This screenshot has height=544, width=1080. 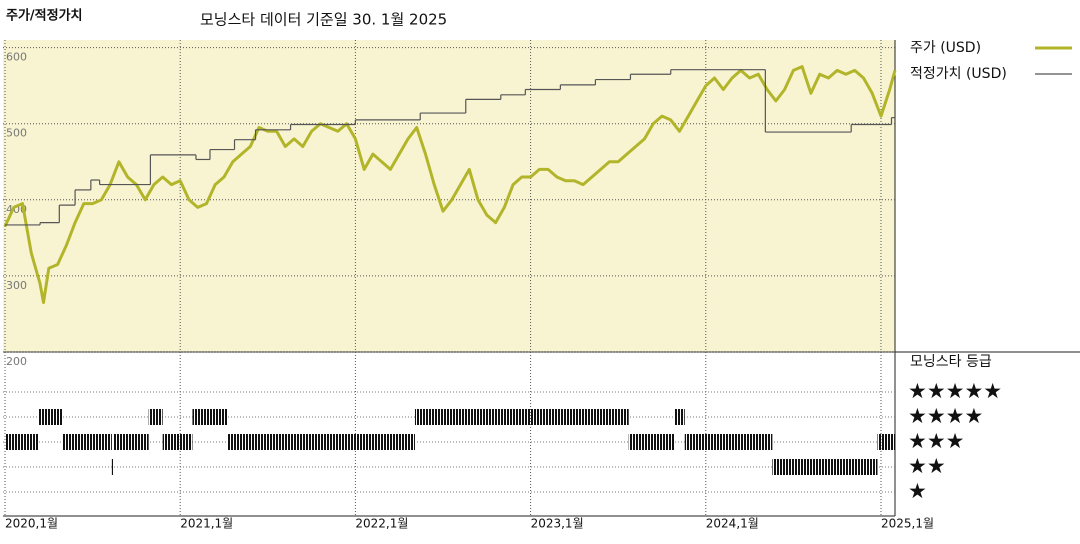 I want to click on ratings-title: 모닝스타 등급, so click(x=951, y=362).